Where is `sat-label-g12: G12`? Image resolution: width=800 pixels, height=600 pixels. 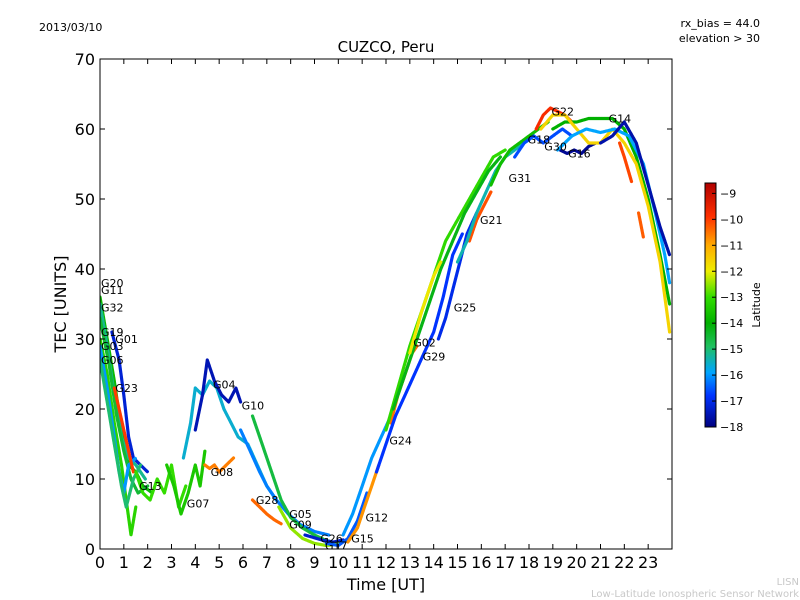
sat-label-g12: G12 is located at coordinates (377, 518).